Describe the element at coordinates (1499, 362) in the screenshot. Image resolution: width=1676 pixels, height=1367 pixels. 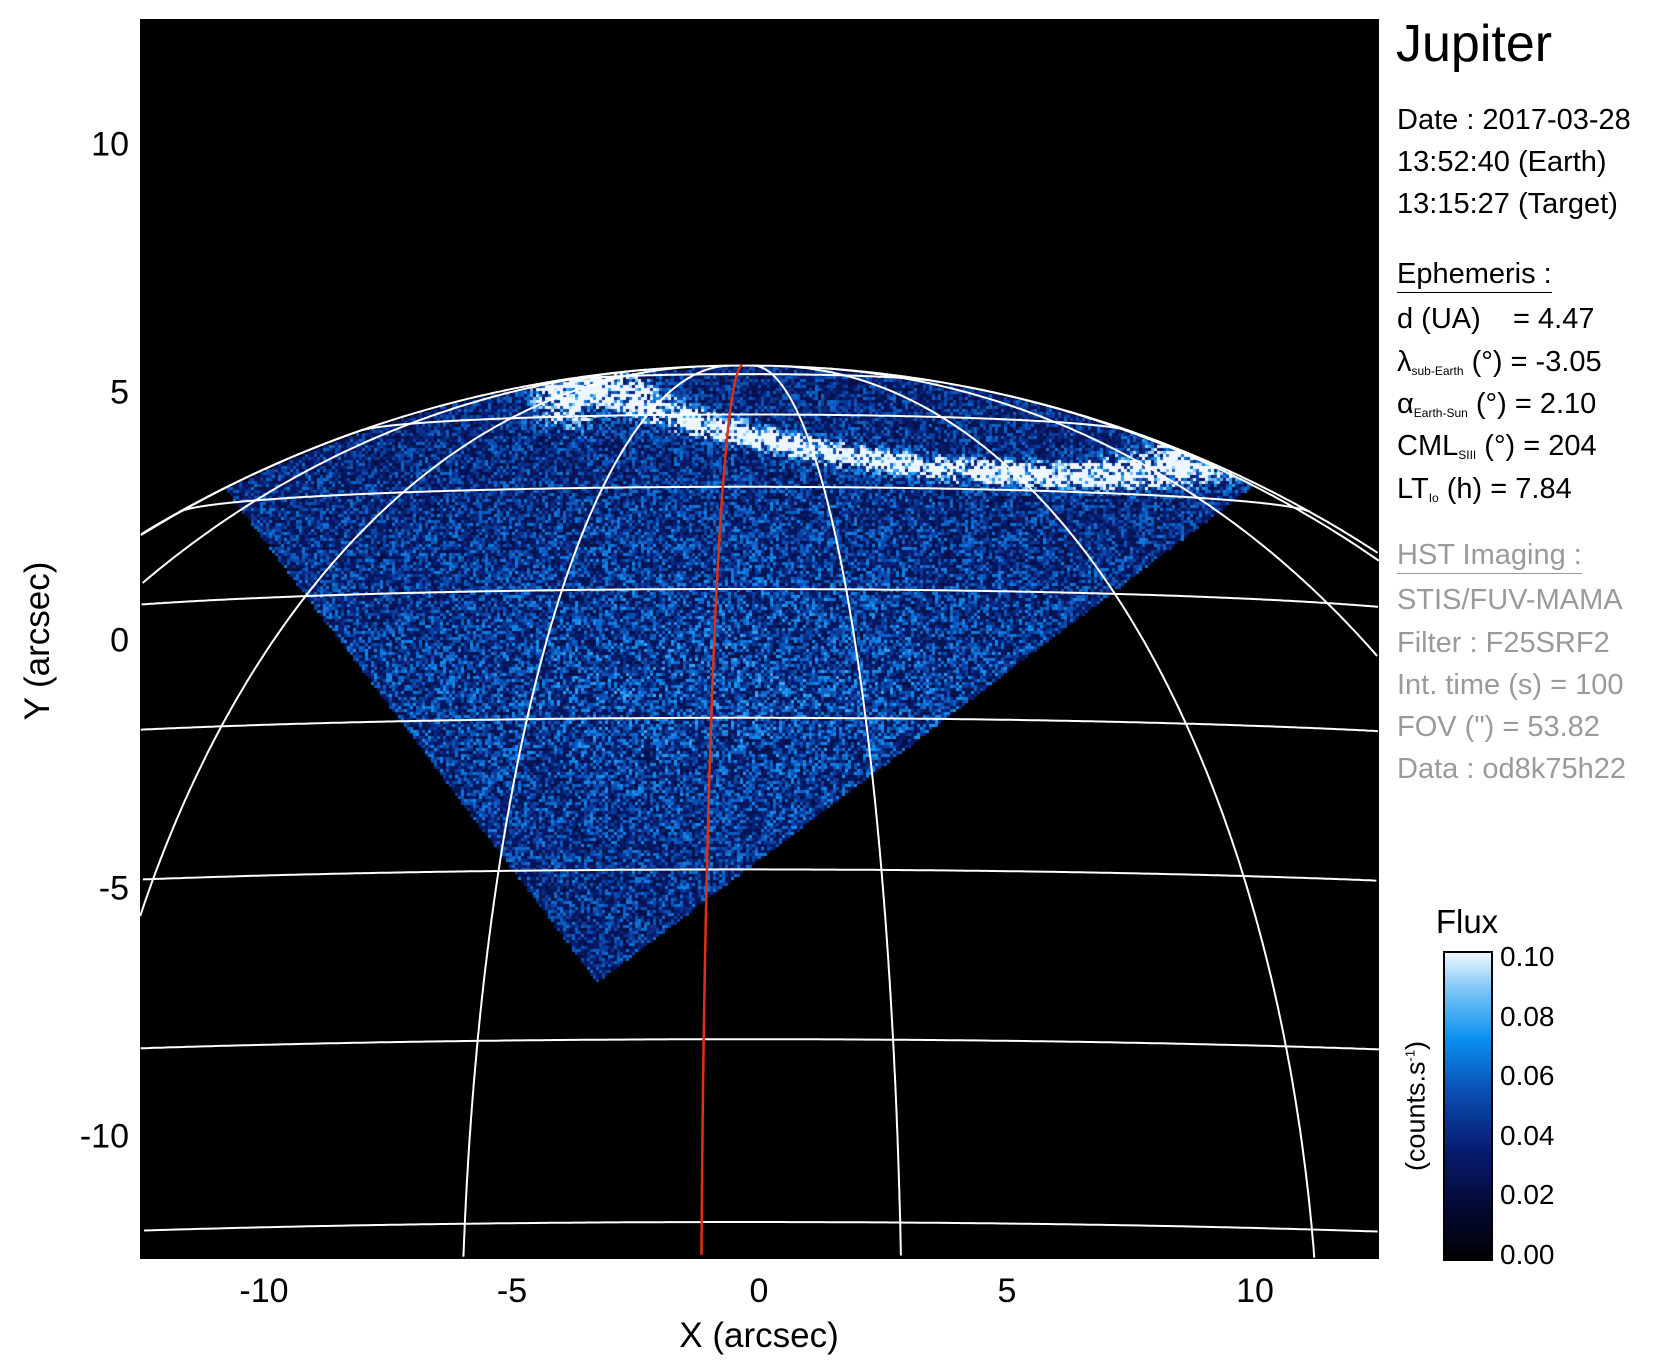
I see `ephemeris-row: λsub-Earth (°) = -3.05` at that location.